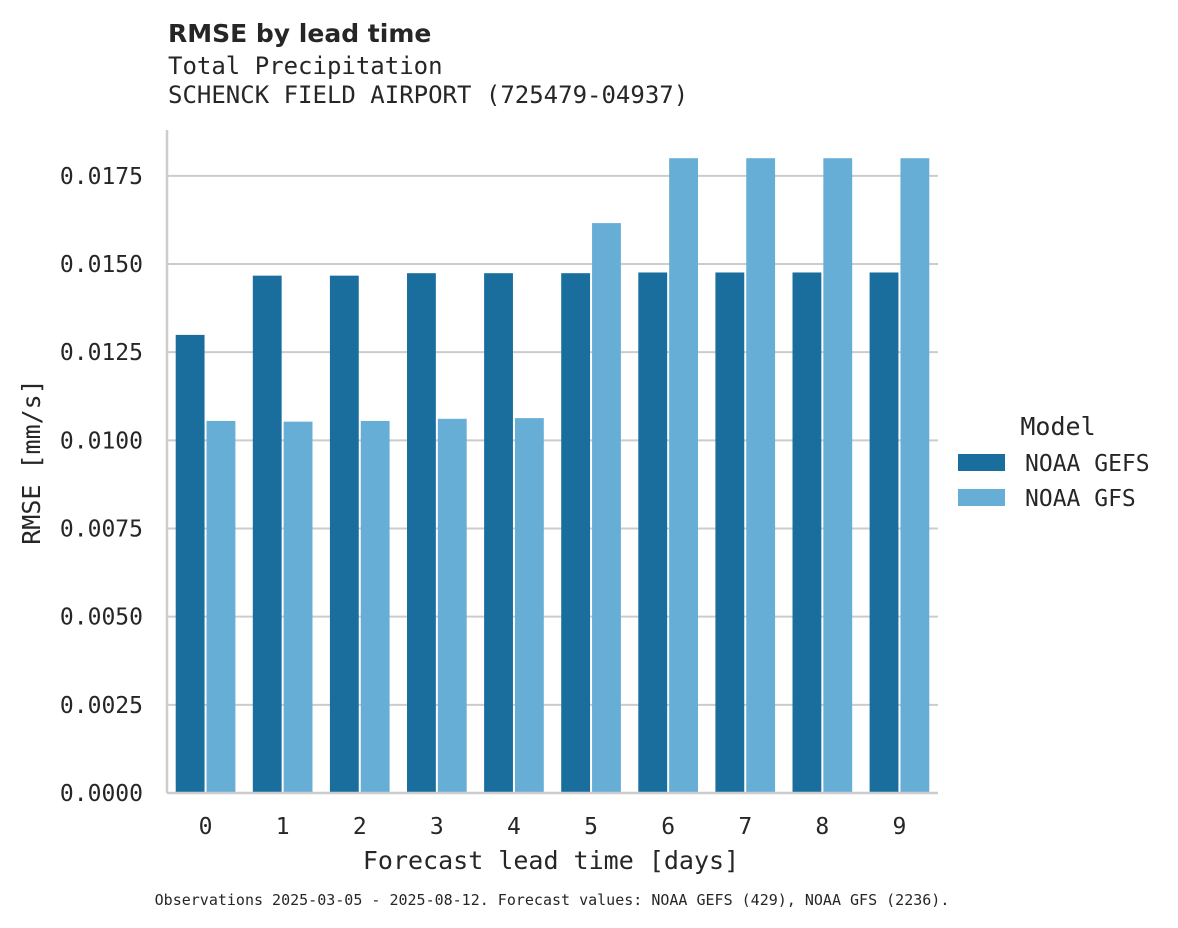 This screenshot has width=1178, height=928. What do you see at coordinates (1057, 426) in the screenshot?
I see `legend-title: Model` at bounding box center [1057, 426].